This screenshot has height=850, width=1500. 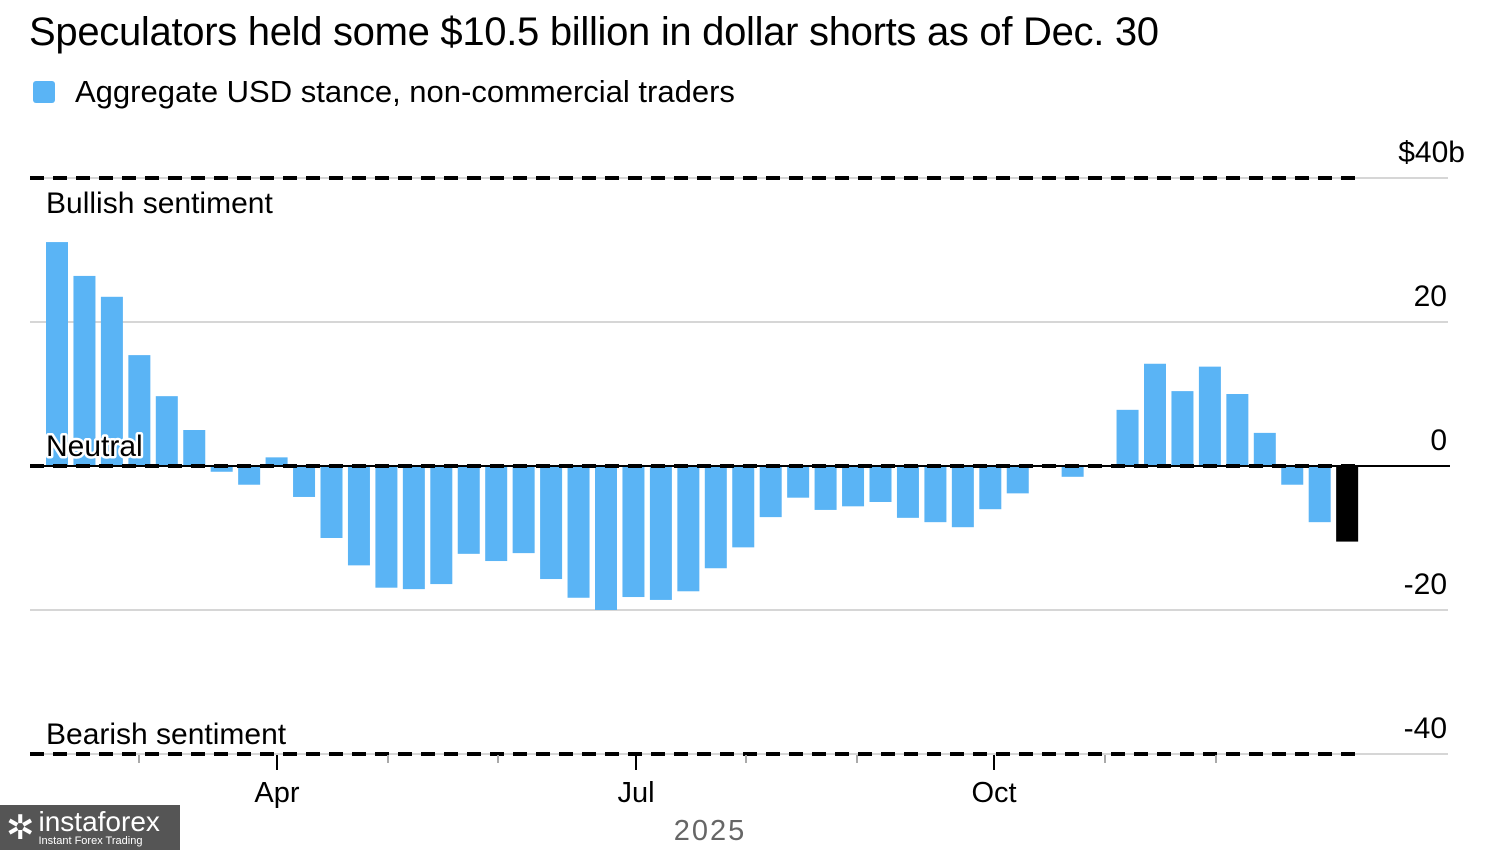 I want to click on x-tick-label: Jul, so click(x=635, y=793).